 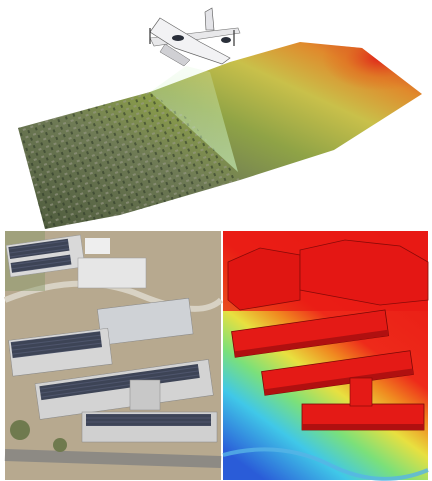 I want to click on terrain-texture, so click(x=129, y=160).